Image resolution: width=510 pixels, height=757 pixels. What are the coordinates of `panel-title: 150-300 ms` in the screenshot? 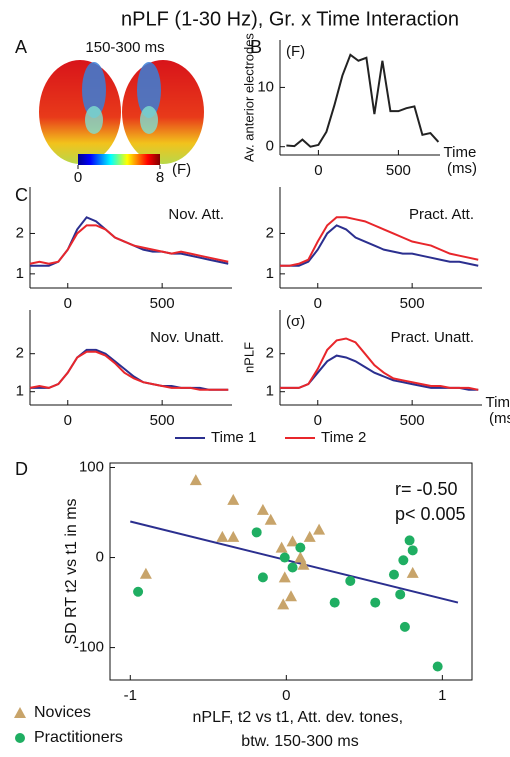 It's located at (124, 47).